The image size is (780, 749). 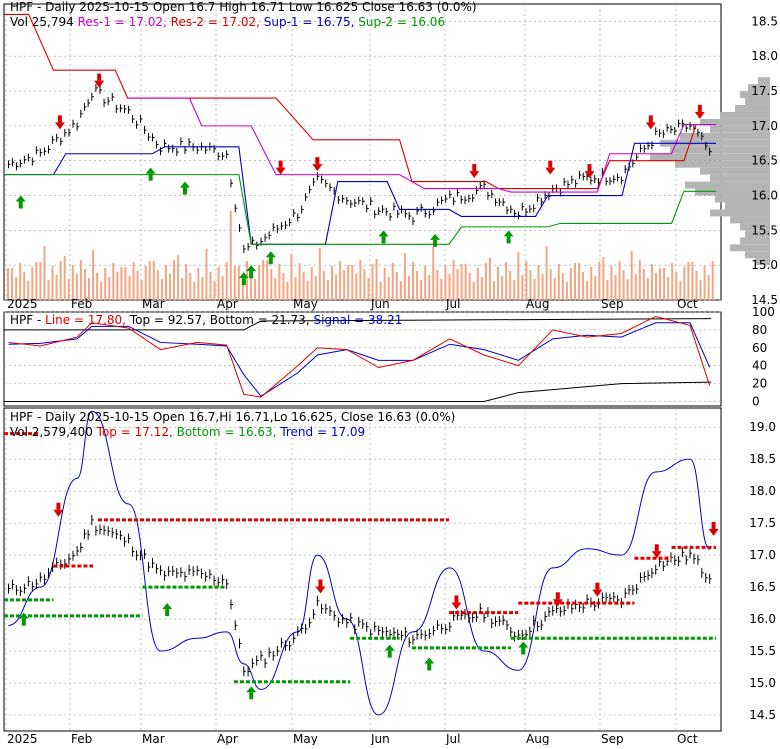 I want to click on osc-ytick: 20, so click(x=759, y=384).